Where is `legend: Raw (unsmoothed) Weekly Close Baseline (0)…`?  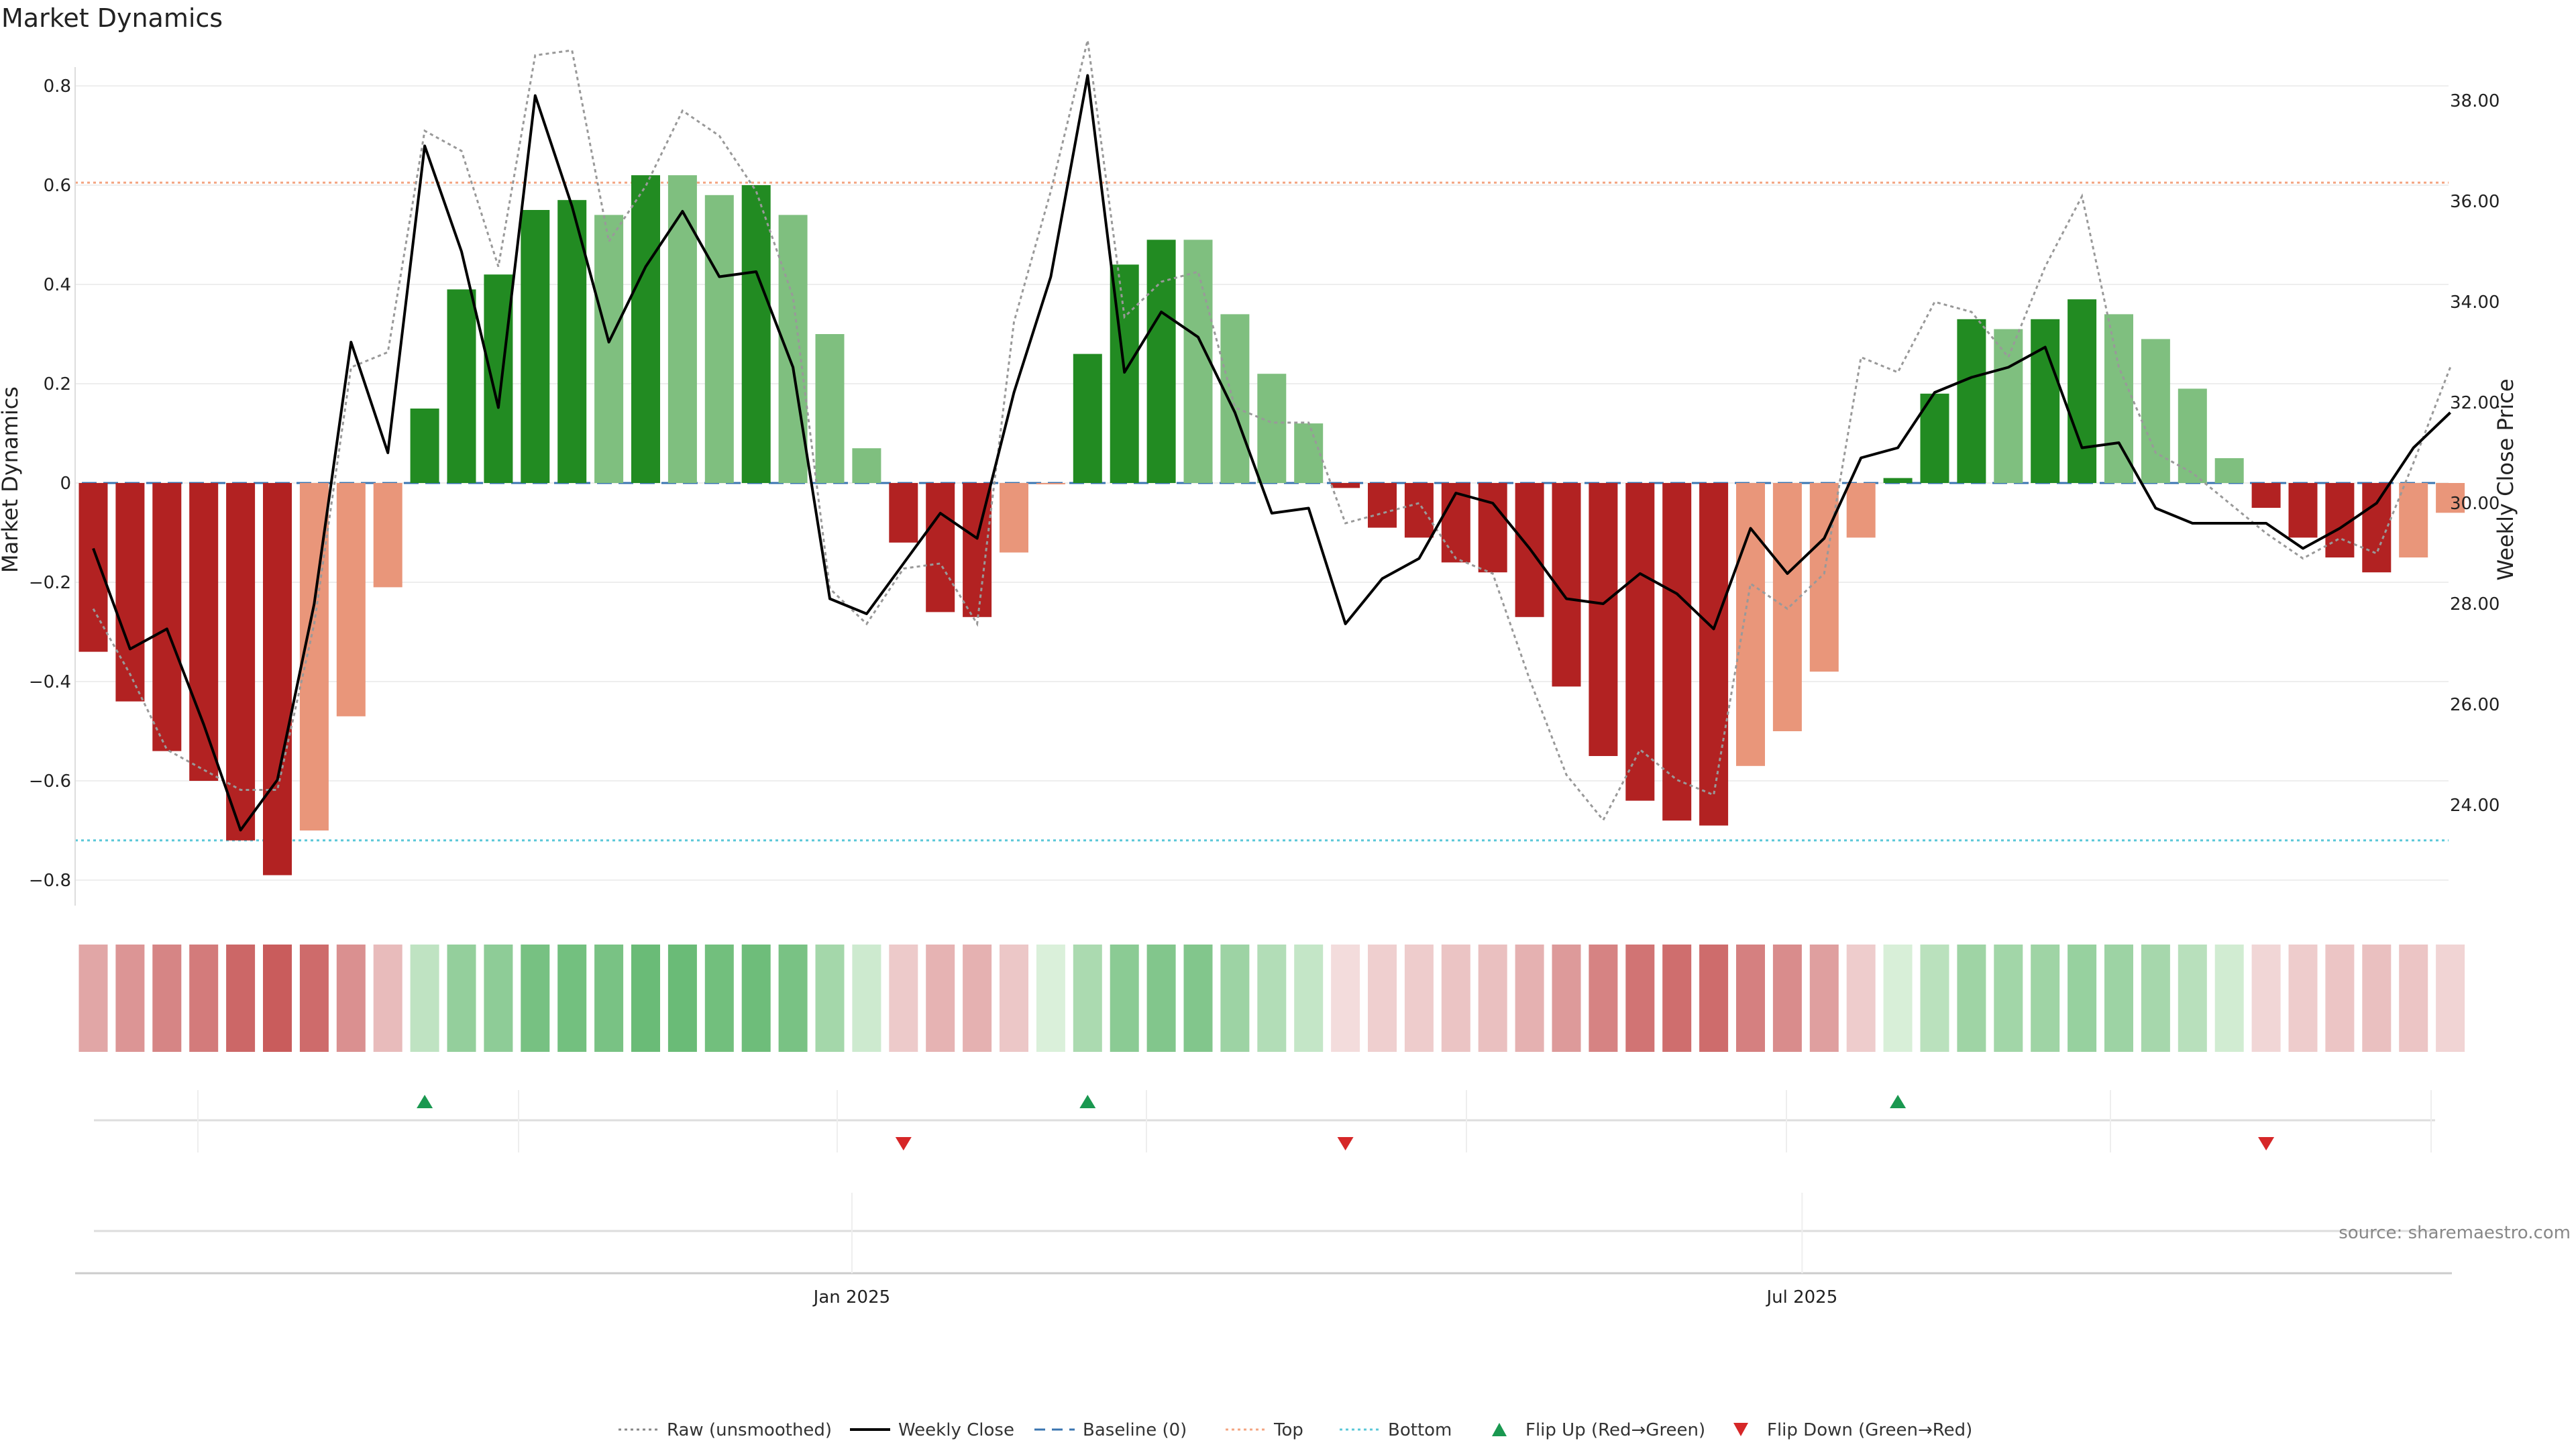
legend: Raw (unsmoothed) Weekly Close Baseline (0)… is located at coordinates (1295, 1430).